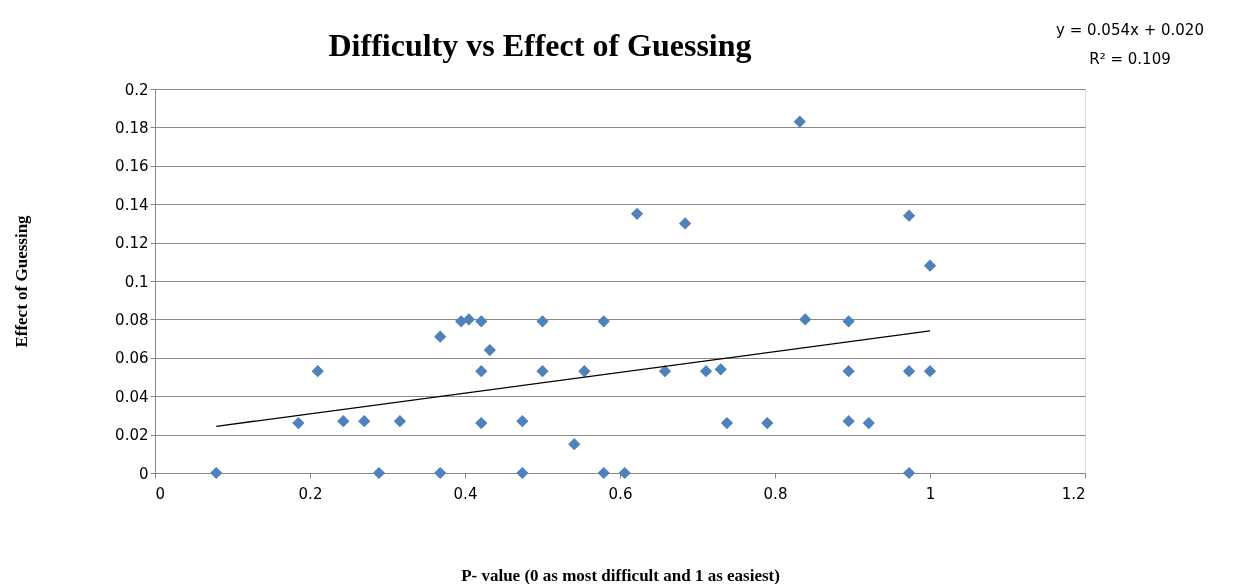  What do you see at coordinates (21, 281) in the screenshot?
I see `y-axis-title: Effect of Guessing` at bounding box center [21, 281].